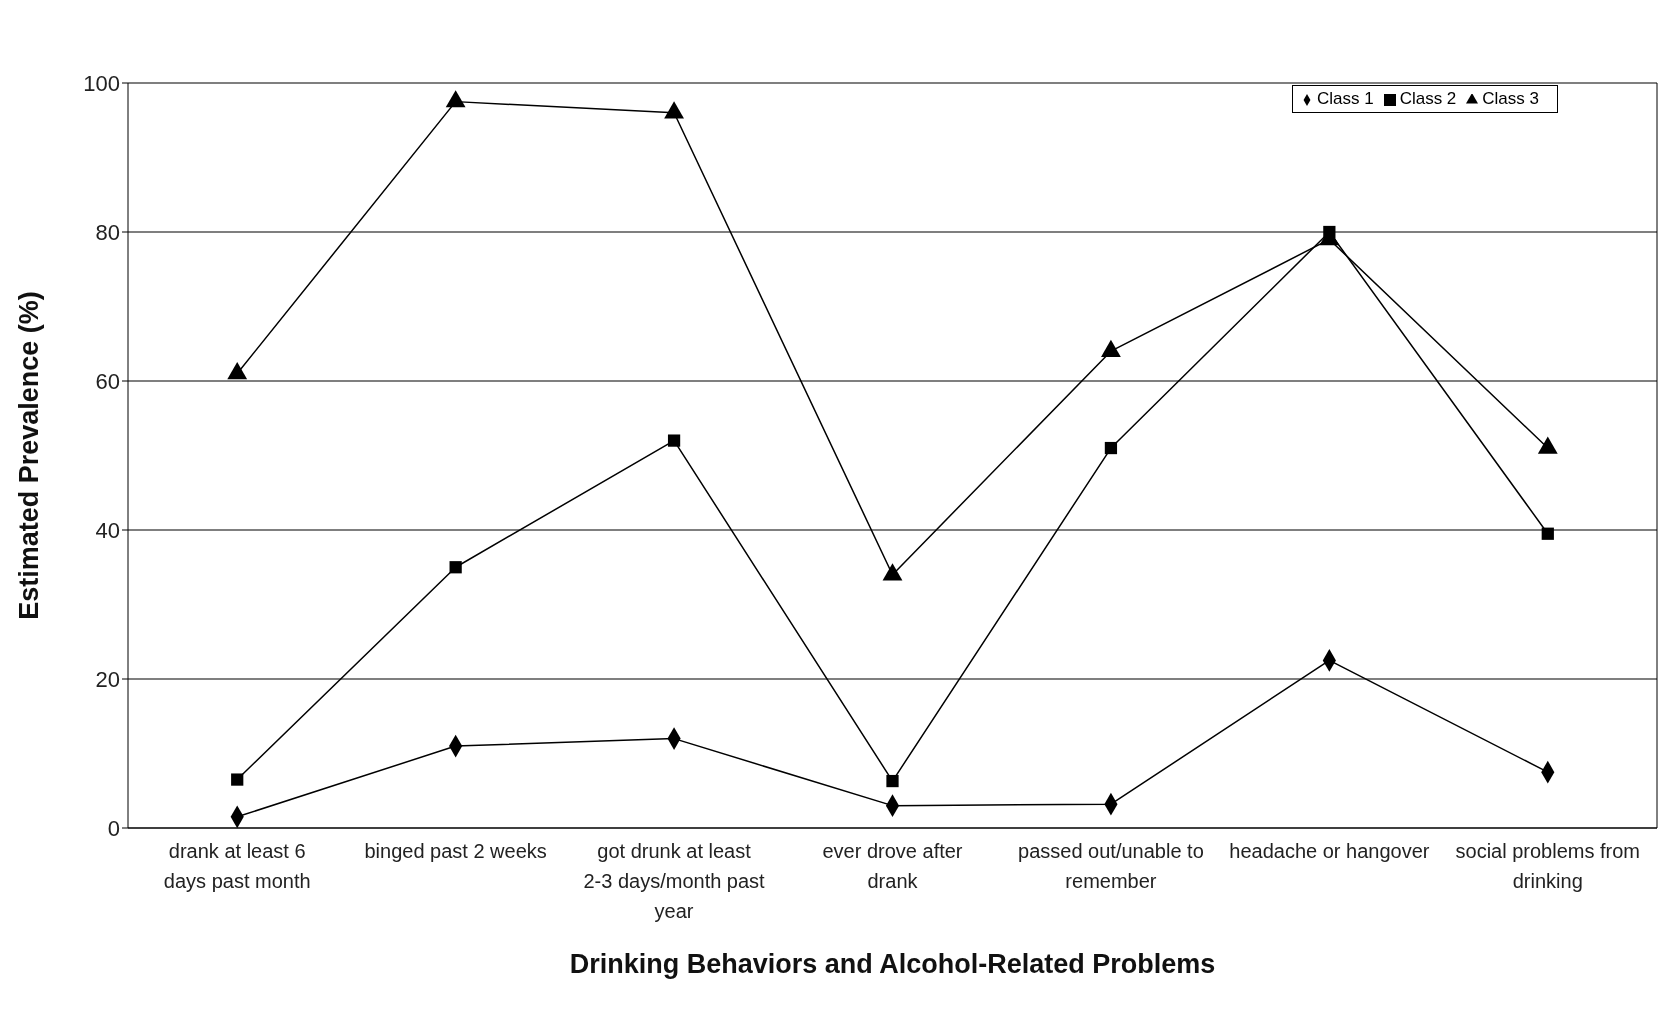  I want to click on x-axis-title: Drinking Behaviors and Alcohol-Related Problems, so click(892, 964).